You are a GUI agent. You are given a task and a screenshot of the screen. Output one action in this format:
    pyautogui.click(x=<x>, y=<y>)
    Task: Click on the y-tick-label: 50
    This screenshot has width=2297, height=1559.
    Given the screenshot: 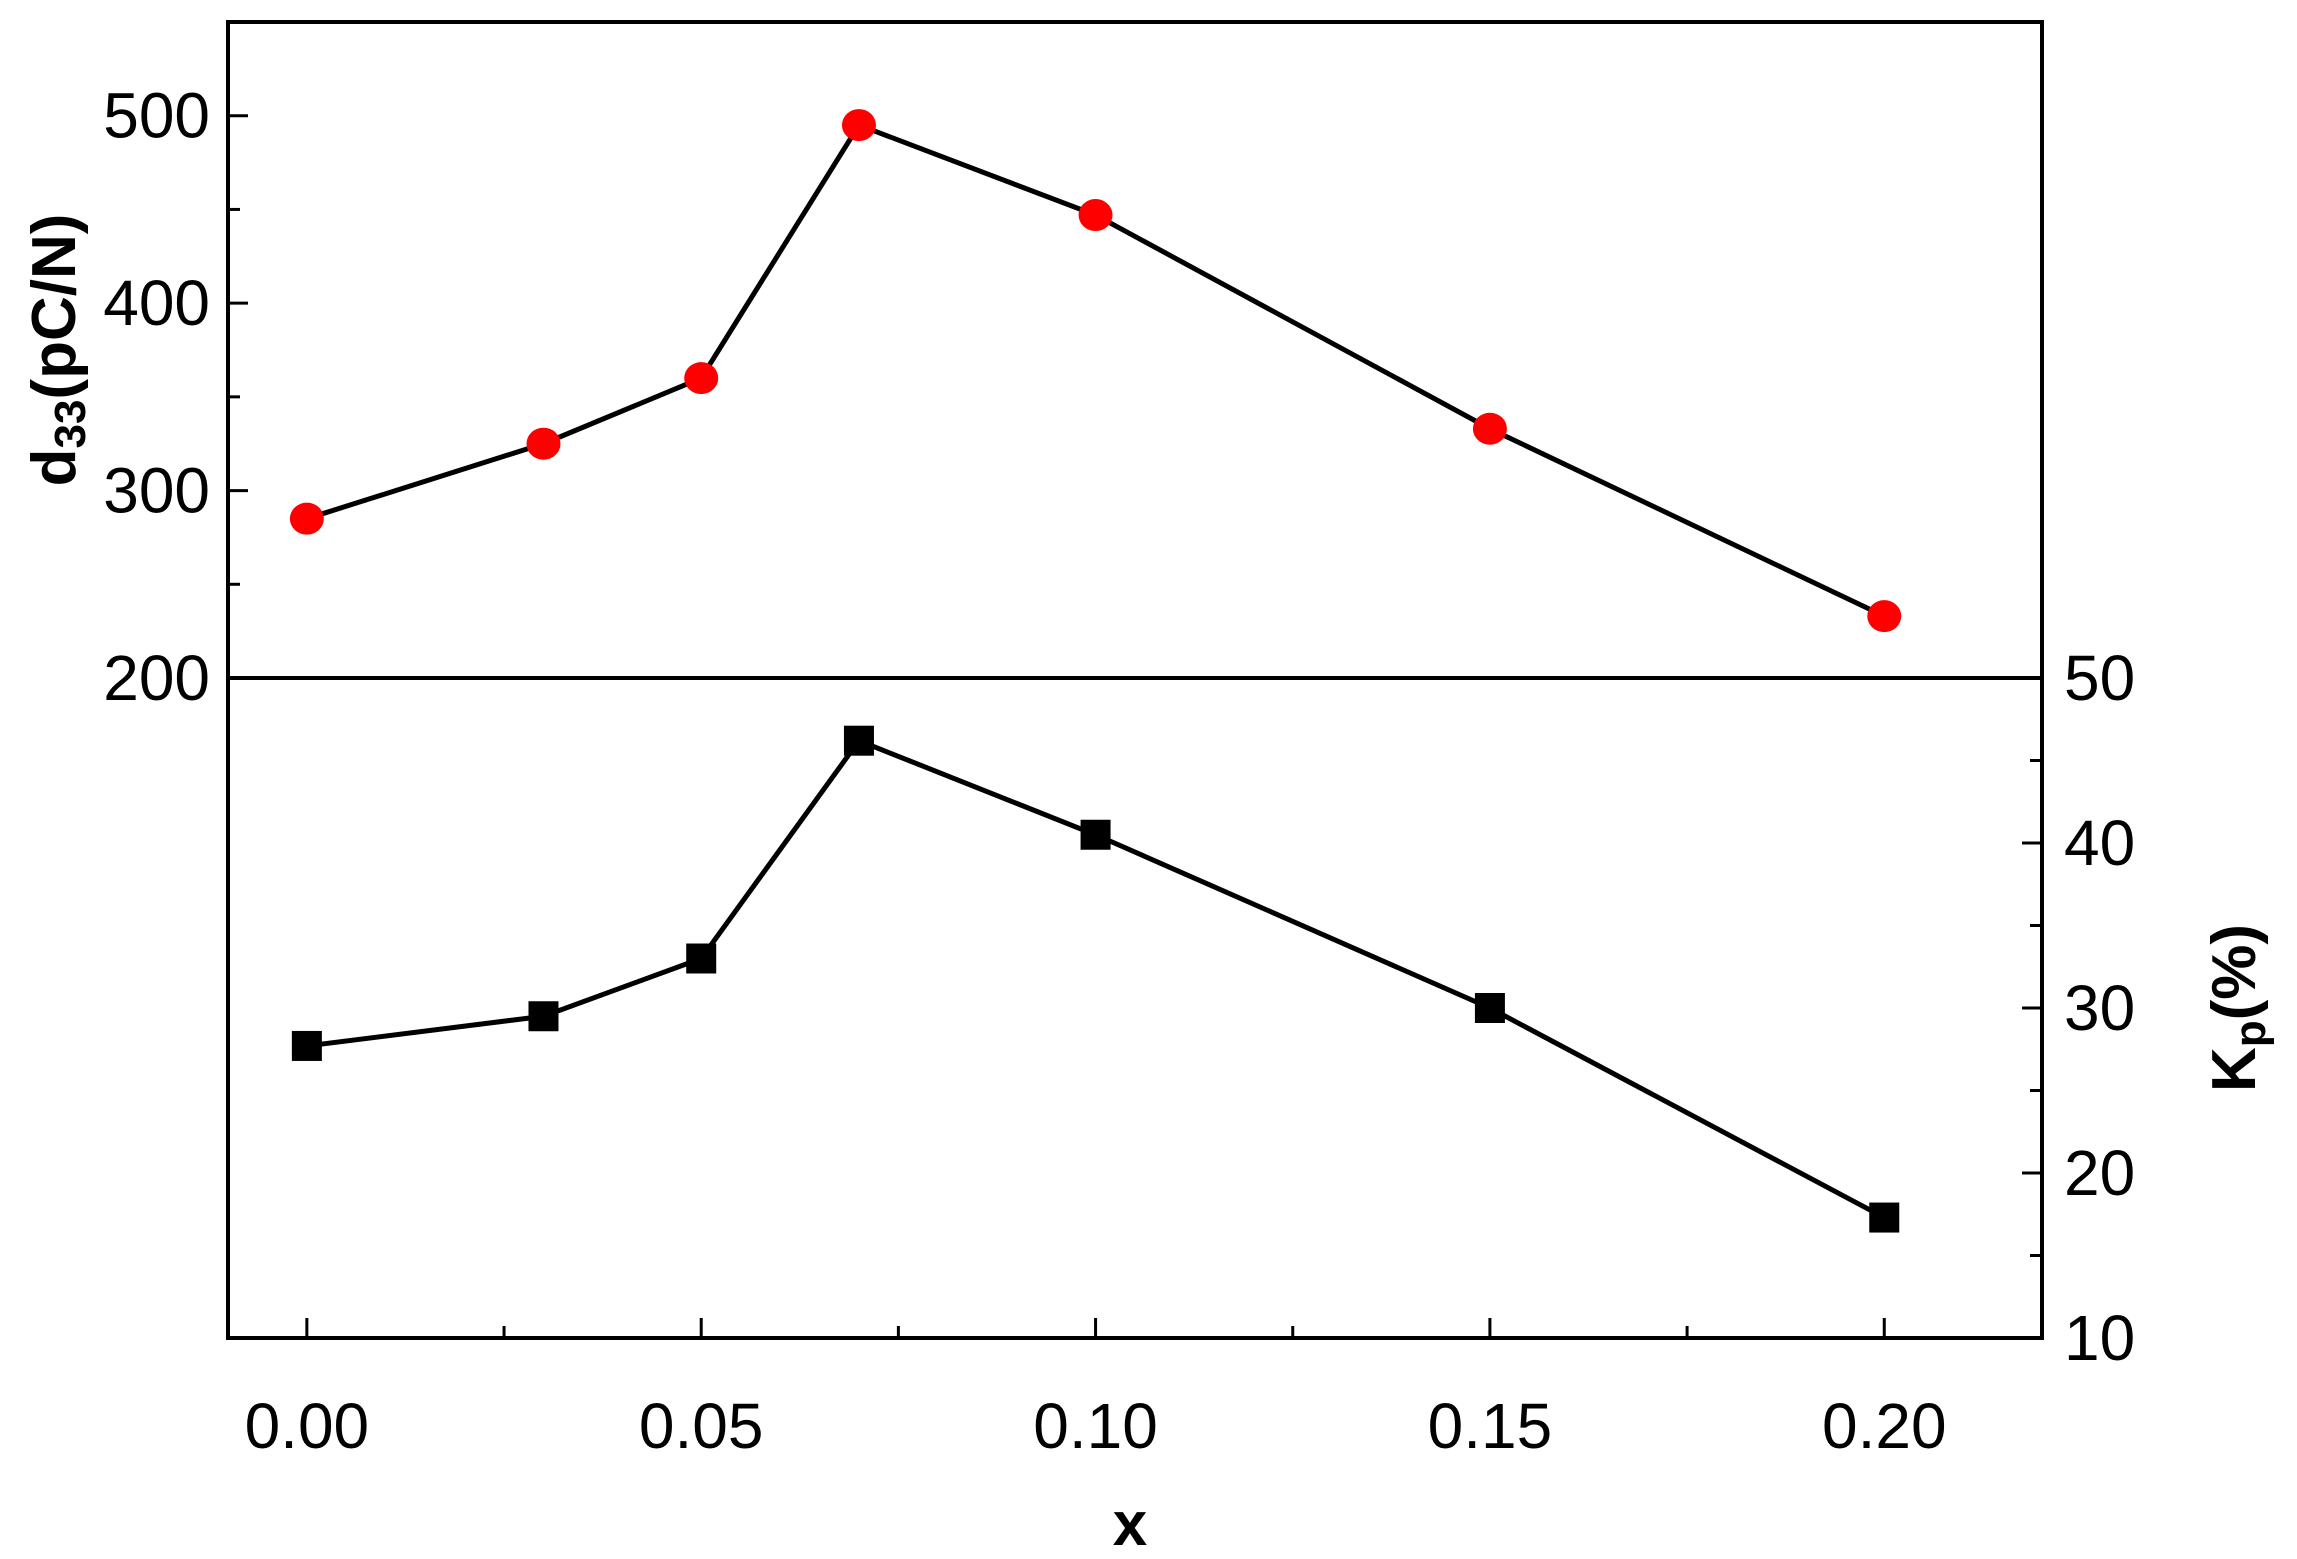 What is the action you would take?
    pyautogui.click(x=2099, y=678)
    